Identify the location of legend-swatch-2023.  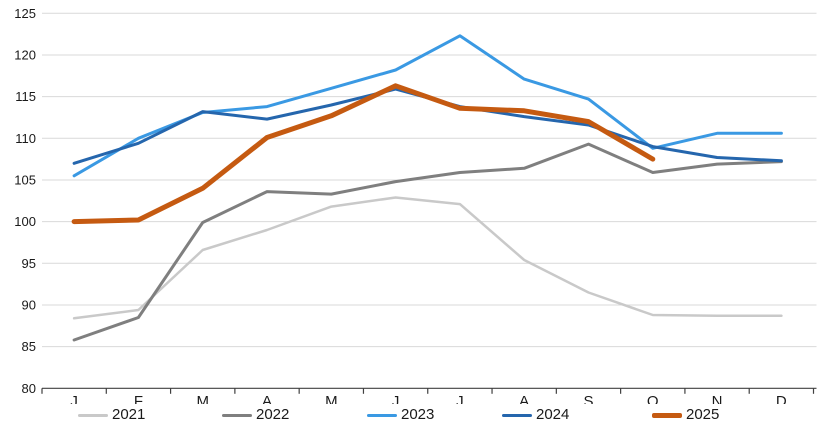
(382, 415).